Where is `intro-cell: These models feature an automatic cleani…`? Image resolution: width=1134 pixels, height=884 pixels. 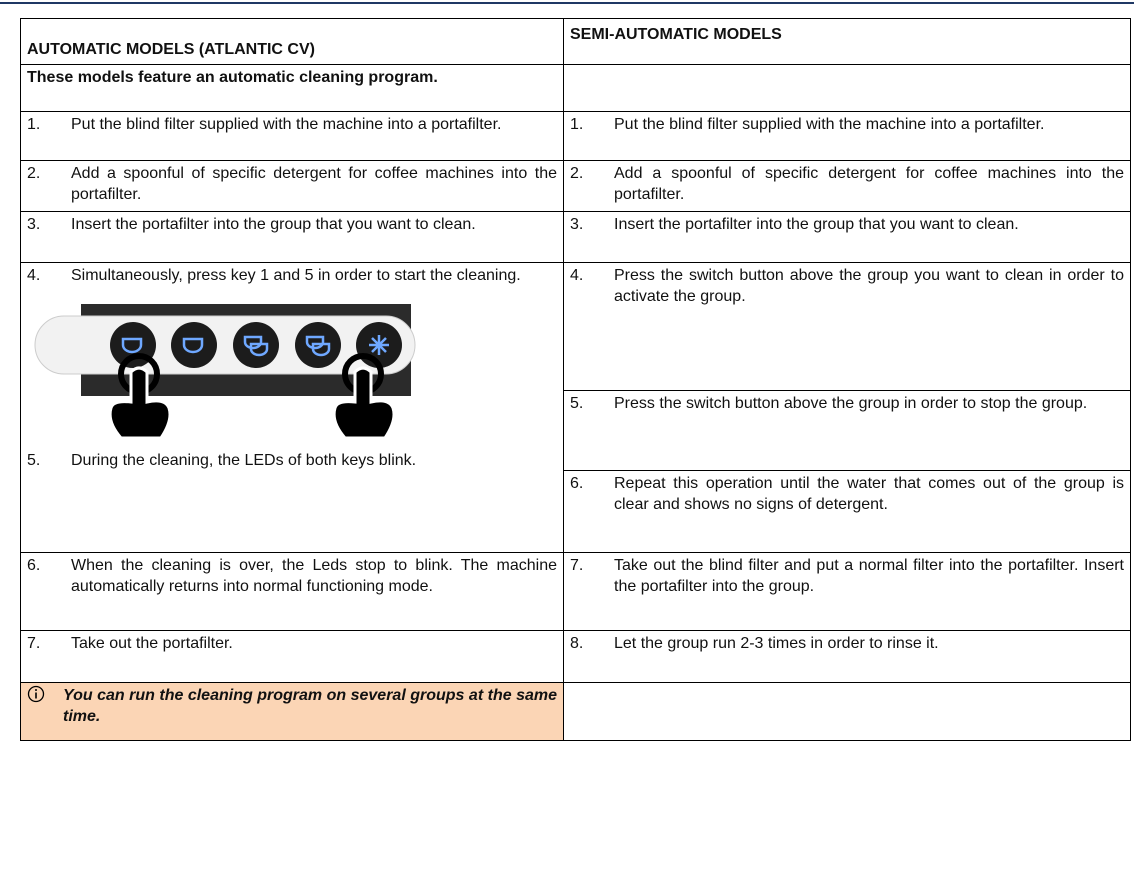
intro-cell: These models feature an automatic cleani… is located at coordinates (292, 88).